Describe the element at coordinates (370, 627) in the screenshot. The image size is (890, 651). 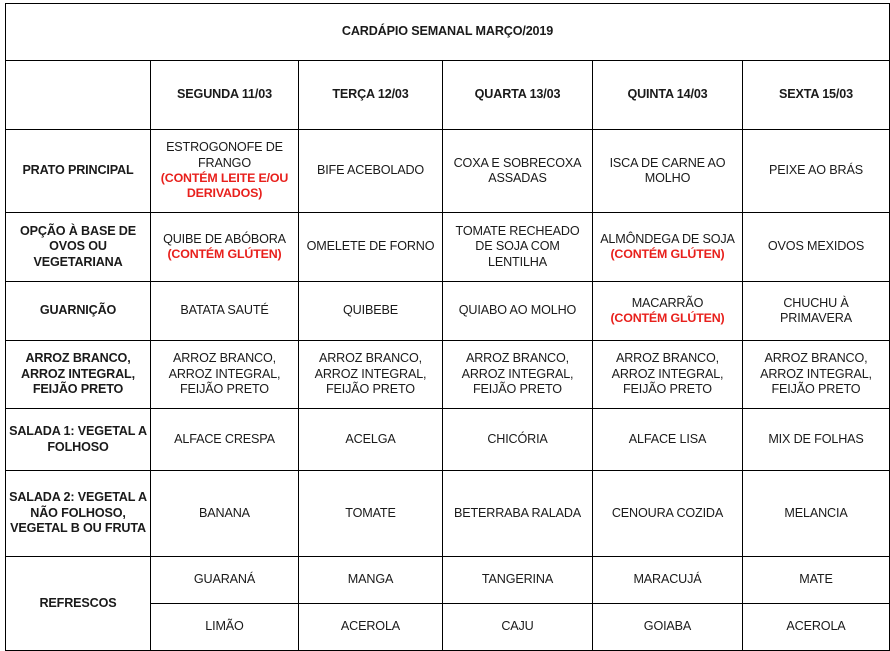
I see `cell-refrescos2-terca: ACEROLA` at that location.